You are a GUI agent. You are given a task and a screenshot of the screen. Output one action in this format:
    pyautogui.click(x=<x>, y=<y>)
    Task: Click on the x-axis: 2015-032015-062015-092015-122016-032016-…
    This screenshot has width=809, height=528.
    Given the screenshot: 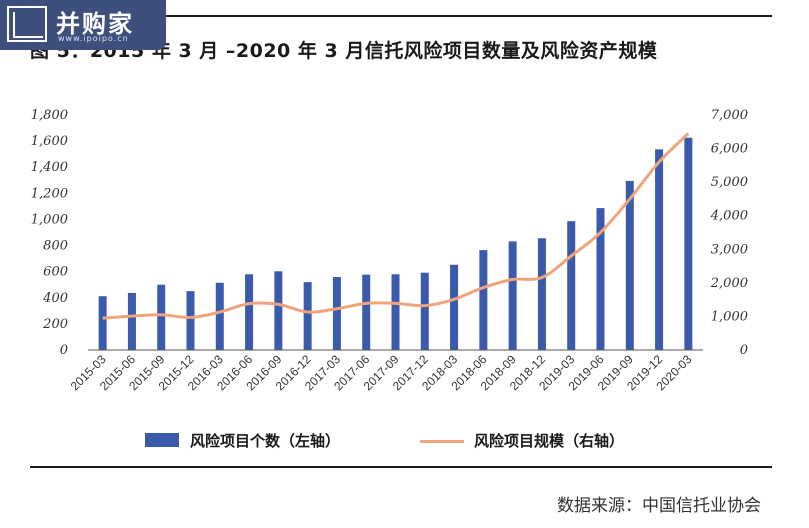 What is the action you would take?
    pyautogui.click(x=381, y=372)
    